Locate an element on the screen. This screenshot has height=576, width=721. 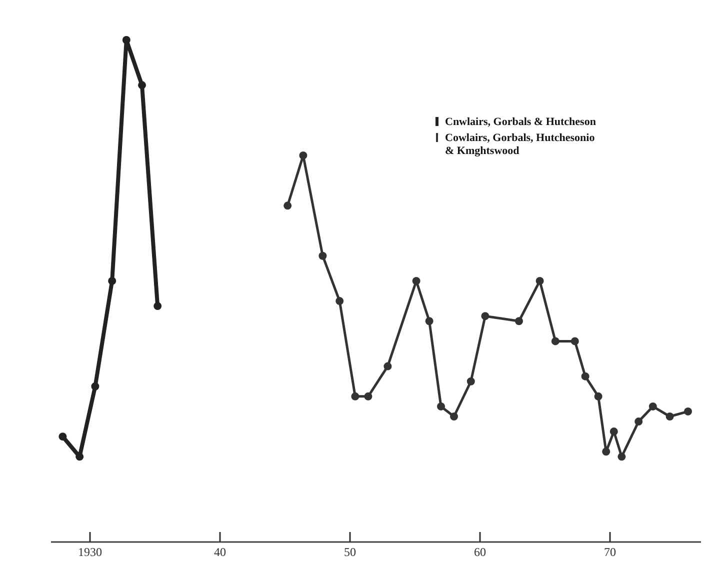
x-tick-label: 1930 is located at coordinates (90, 552).